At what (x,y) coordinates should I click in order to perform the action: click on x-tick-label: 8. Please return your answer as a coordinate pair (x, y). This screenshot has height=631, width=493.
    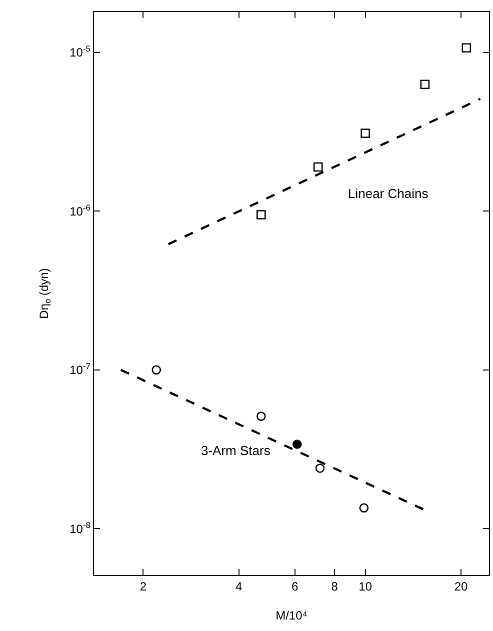
    Looking at the image, I should click on (334, 587).